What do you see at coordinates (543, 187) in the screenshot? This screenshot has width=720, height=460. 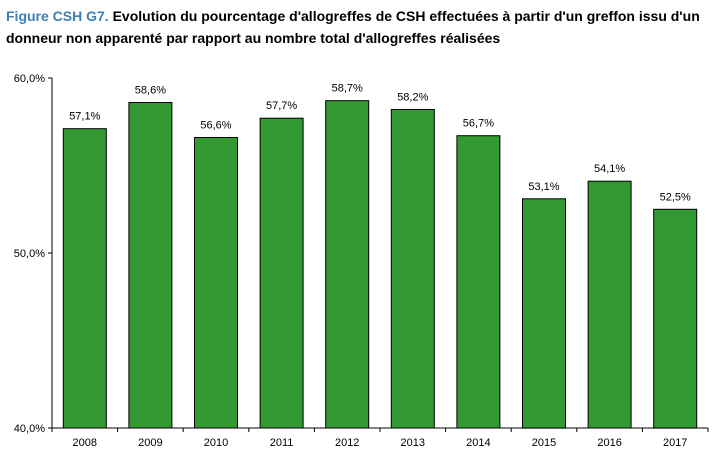 I see `data-label-2015: 53,1%` at bounding box center [543, 187].